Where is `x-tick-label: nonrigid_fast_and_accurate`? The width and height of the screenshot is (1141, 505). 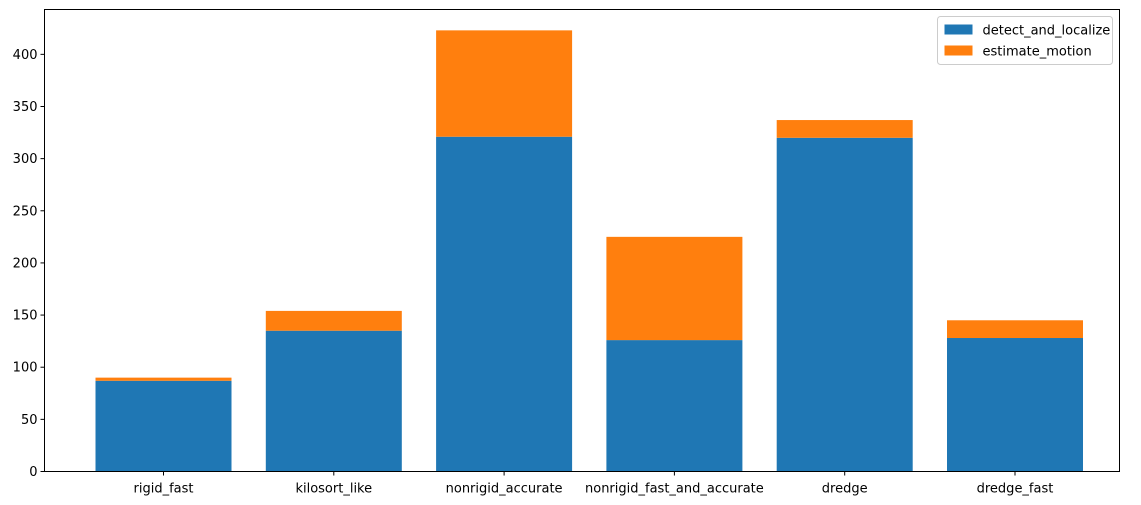 x-tick-label: nonrigid_fast_and_accurate is located at coordinates (674, 489).